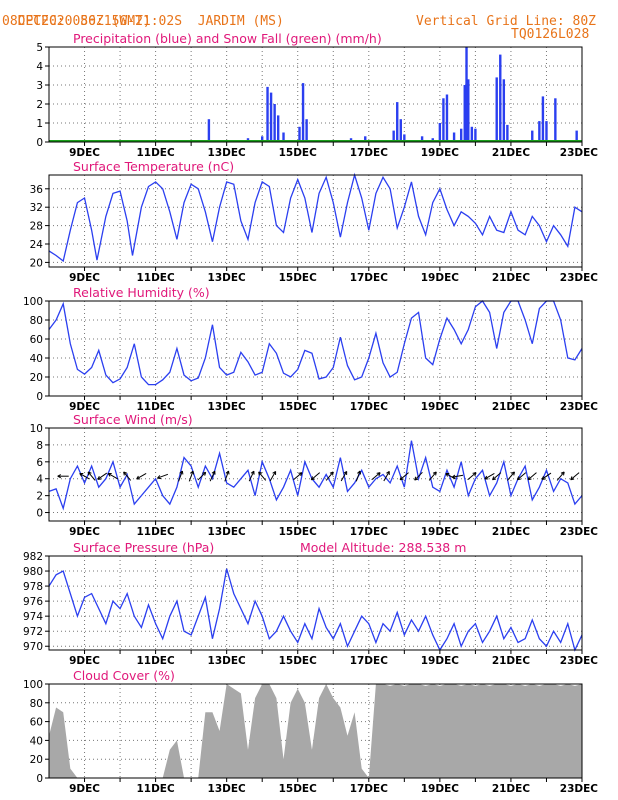  I want to click on y-tick-label: 978, so click(33, 587).